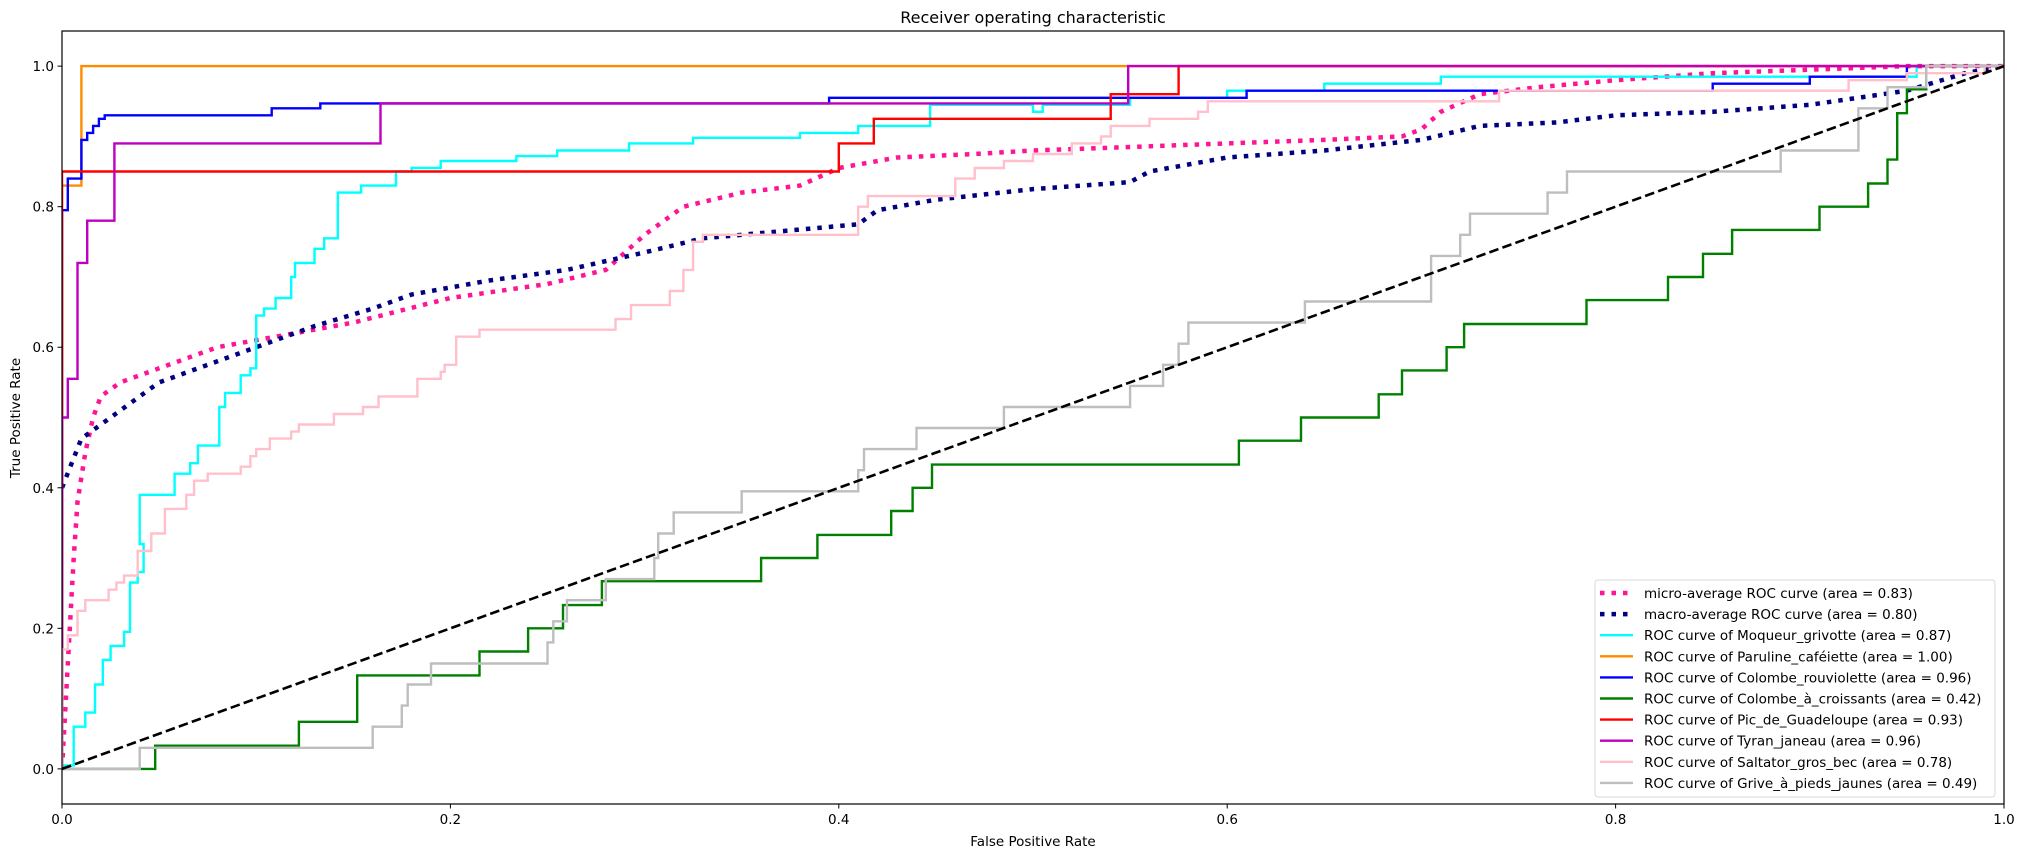 Image resolution: width=2019 pixels, height=859 pixels. Describe the element at coordinates (450, 820) in the screenshot. I see `x-tick-label: 0.2` at that location.